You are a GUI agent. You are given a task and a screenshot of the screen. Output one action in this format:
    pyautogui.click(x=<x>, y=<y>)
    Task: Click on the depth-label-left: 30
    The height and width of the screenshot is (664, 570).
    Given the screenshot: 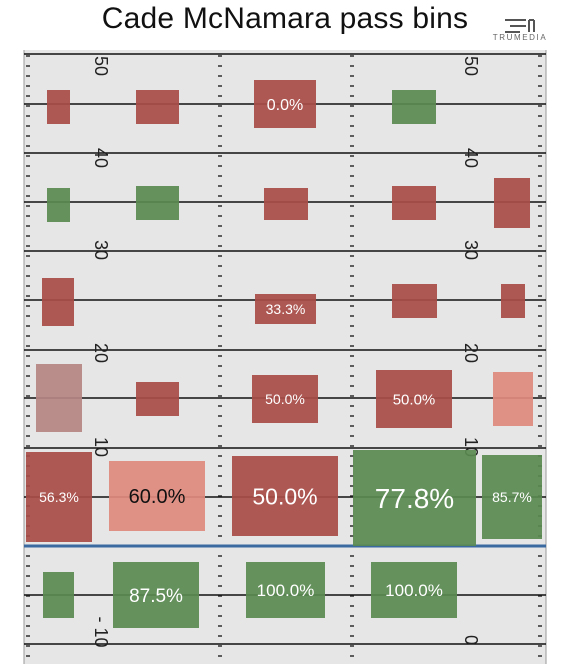 What is the action you would take?
    pyautogui.click(x=101, y=250)
    